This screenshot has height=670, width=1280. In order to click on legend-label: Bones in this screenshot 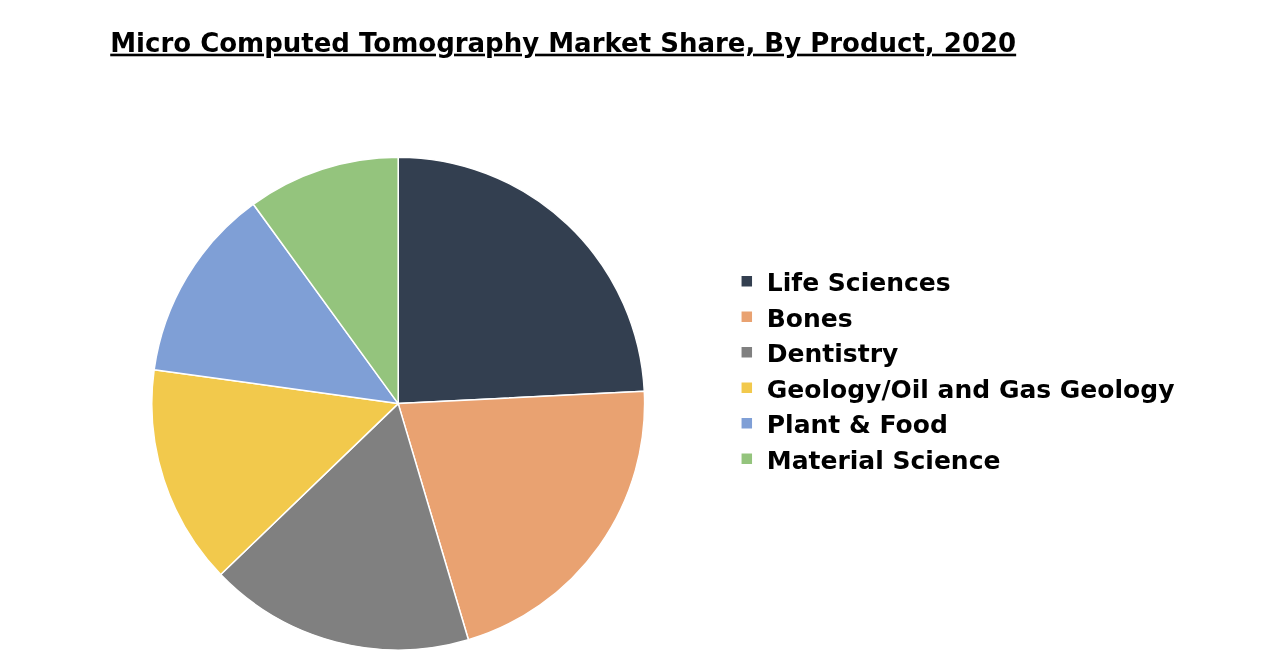, I will do `click(809, 318)`.